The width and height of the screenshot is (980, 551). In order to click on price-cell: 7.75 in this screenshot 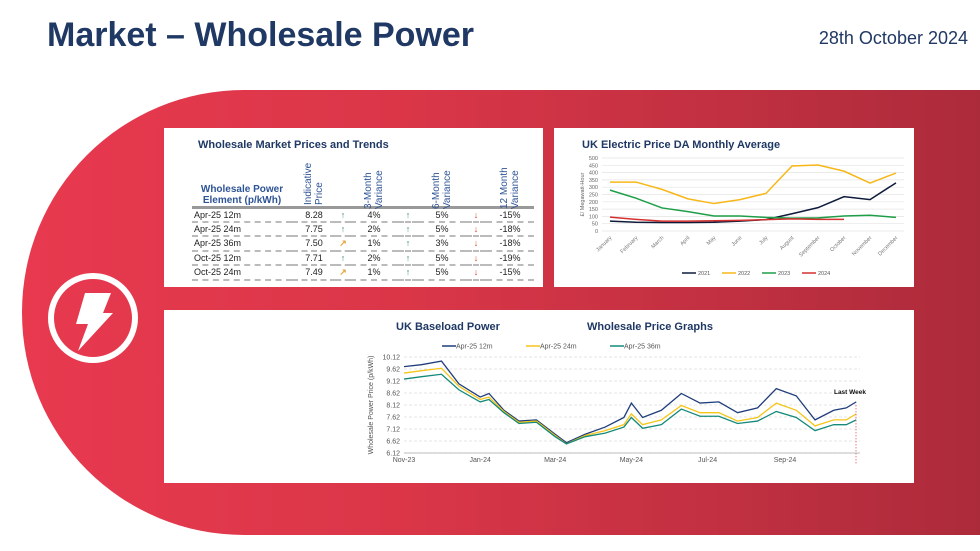, I will do `click(314, 229)`.